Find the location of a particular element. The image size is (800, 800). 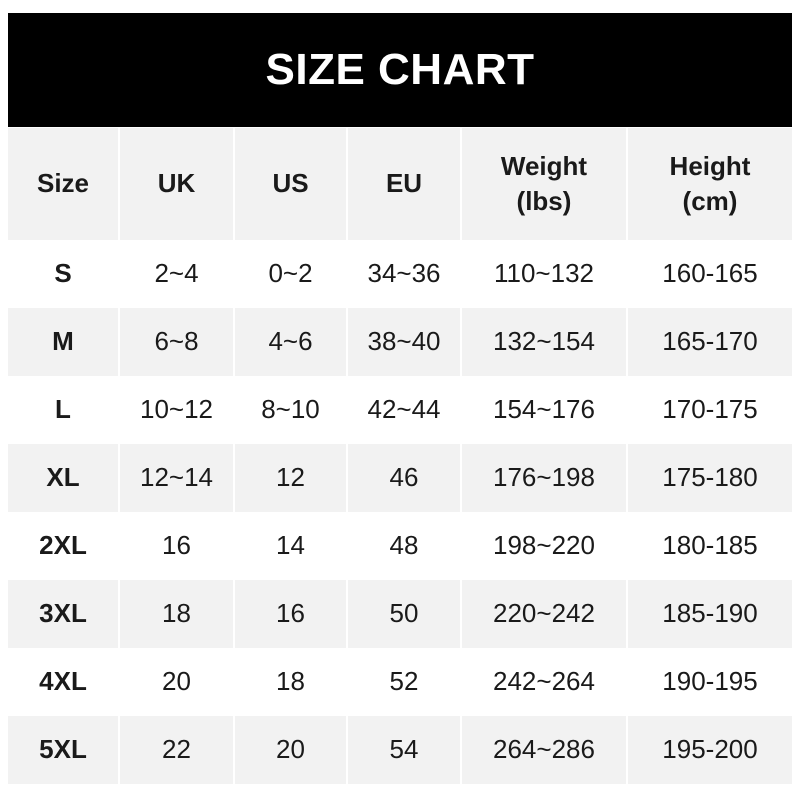

cell-weight: 176~198 is located at coordinates (545, 478).